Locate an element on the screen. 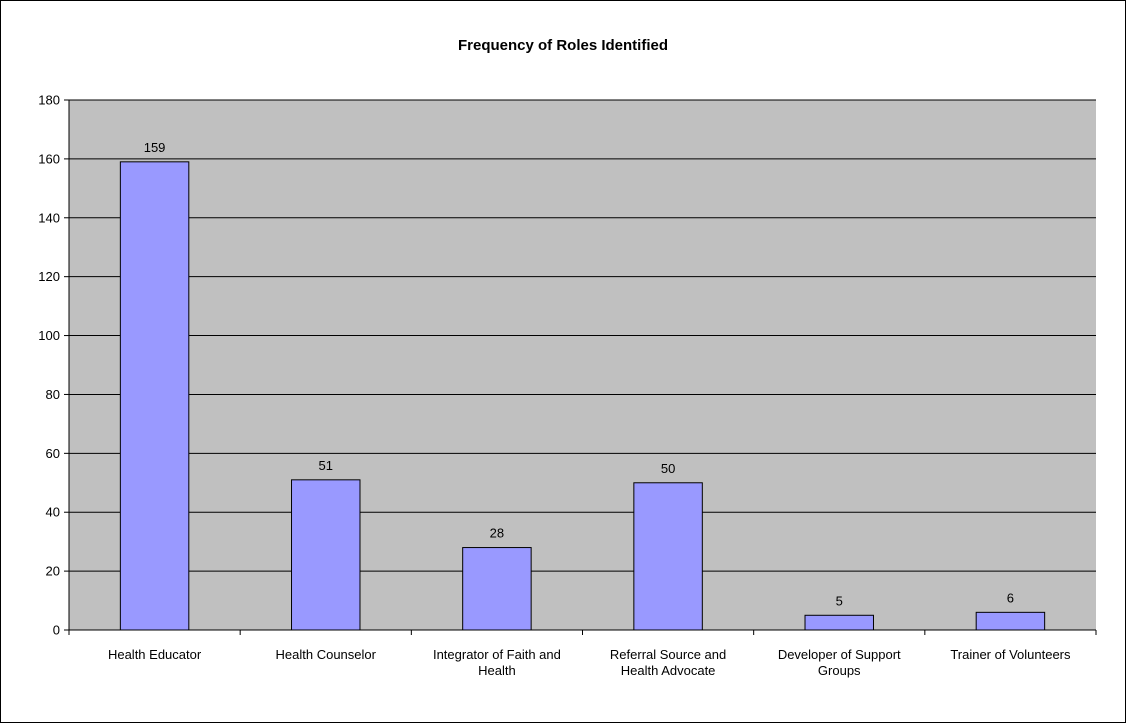 Image resolution: width=1126 pixels, height=723 pixels. y-tick-label: 100 is located at coordinates (49, 335).